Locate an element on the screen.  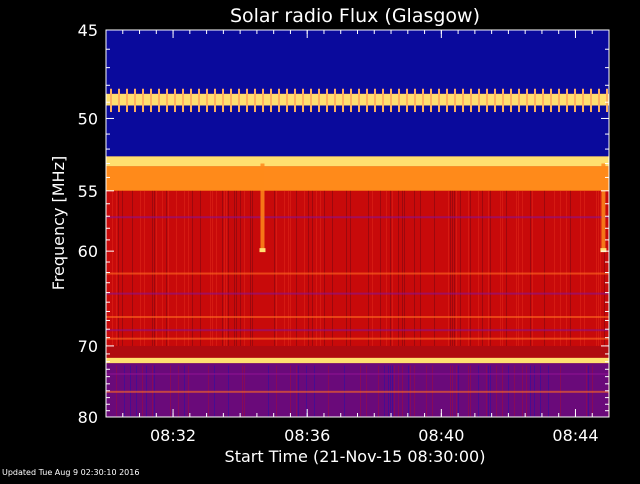
y-tick-label: 45 is located at coordinates (88, 30).